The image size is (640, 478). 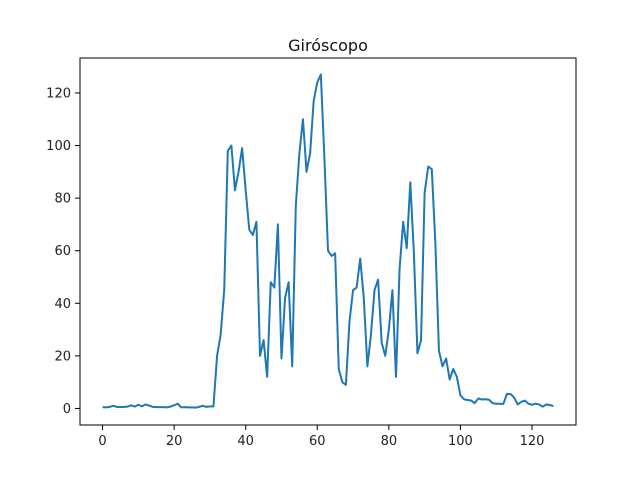 What do you see at coordinates (62, 199) in the screenshot?
I see `y-tick-label: 80` at bounding box center [62, 199].